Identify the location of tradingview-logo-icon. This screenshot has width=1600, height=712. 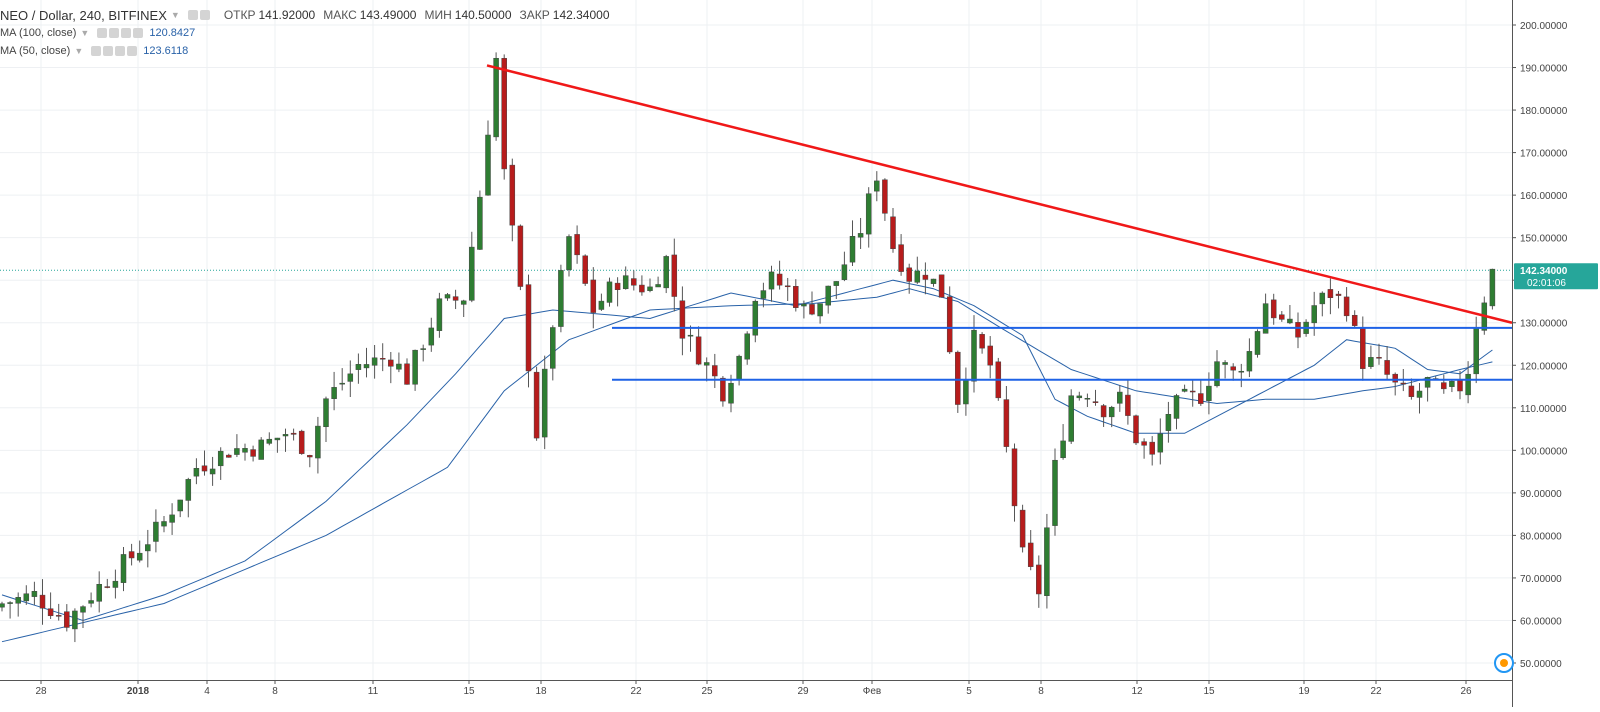
(1504, 663).